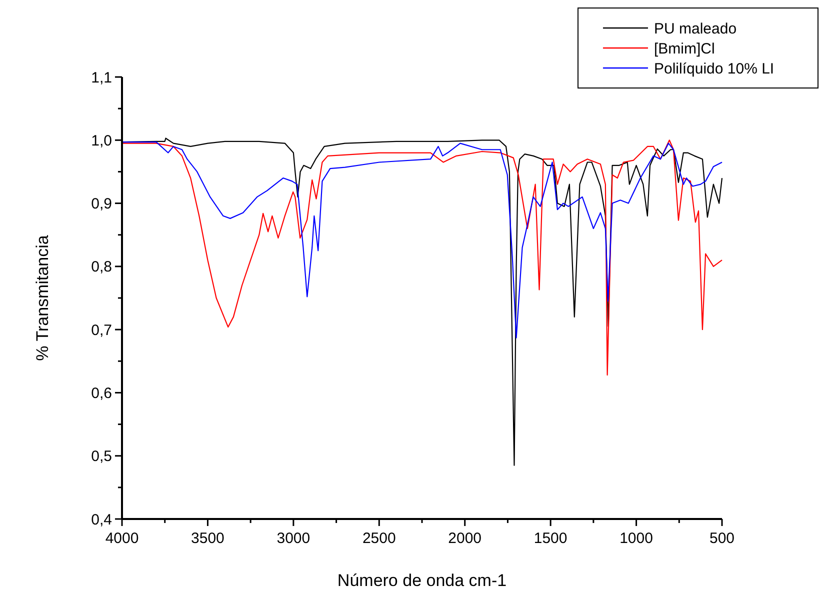 The height and width of the screenshot is (602, 822). Describe the element at coordinates (293, 538) in the screenshot. I see `x-tick-label: 3000` at that location.